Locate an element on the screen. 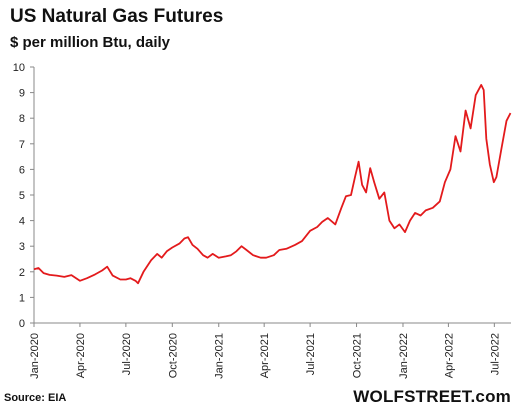 The height and width of the screenshot is (418, 517). y-tick-label: 7 is located at coordinates (22, 145).